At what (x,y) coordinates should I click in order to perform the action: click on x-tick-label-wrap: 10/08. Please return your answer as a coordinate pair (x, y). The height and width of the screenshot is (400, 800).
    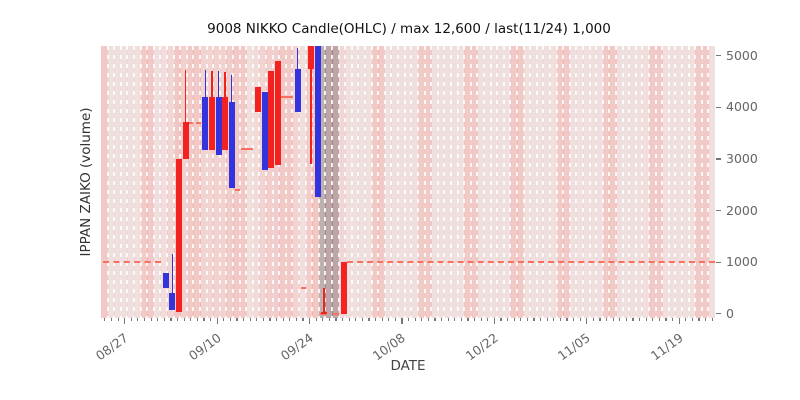
    Looking at the image, I should click on (369, 345).